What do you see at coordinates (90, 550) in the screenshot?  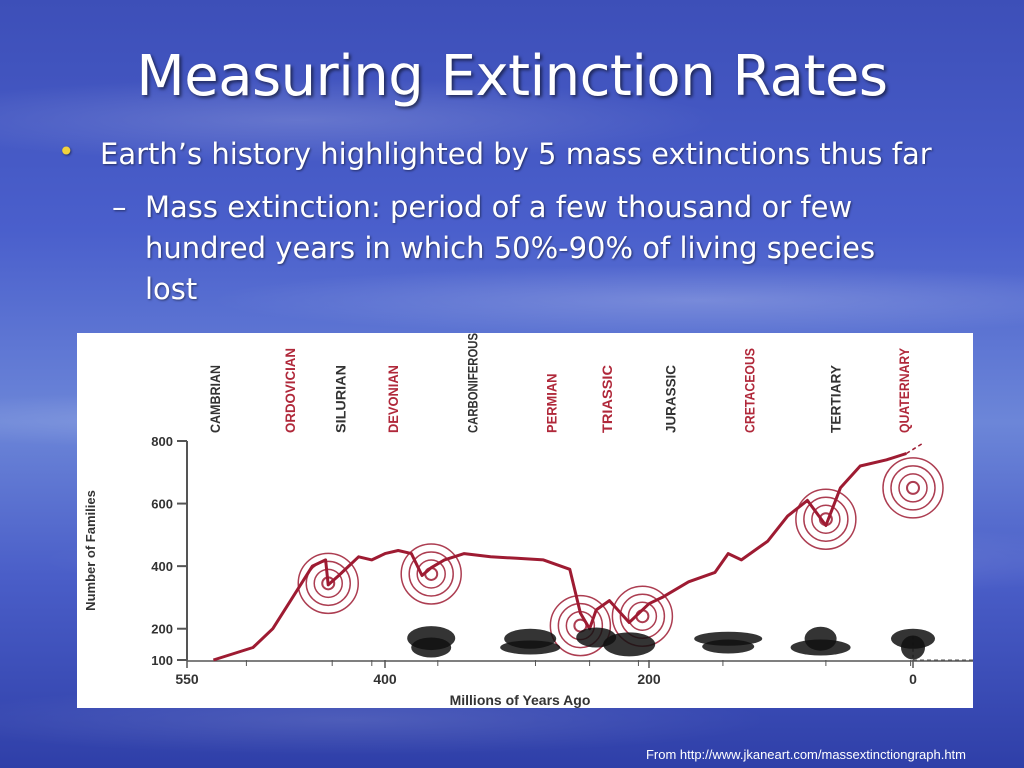 I see `y-axis-label: Number of Families` at bounding box center [90, 550].